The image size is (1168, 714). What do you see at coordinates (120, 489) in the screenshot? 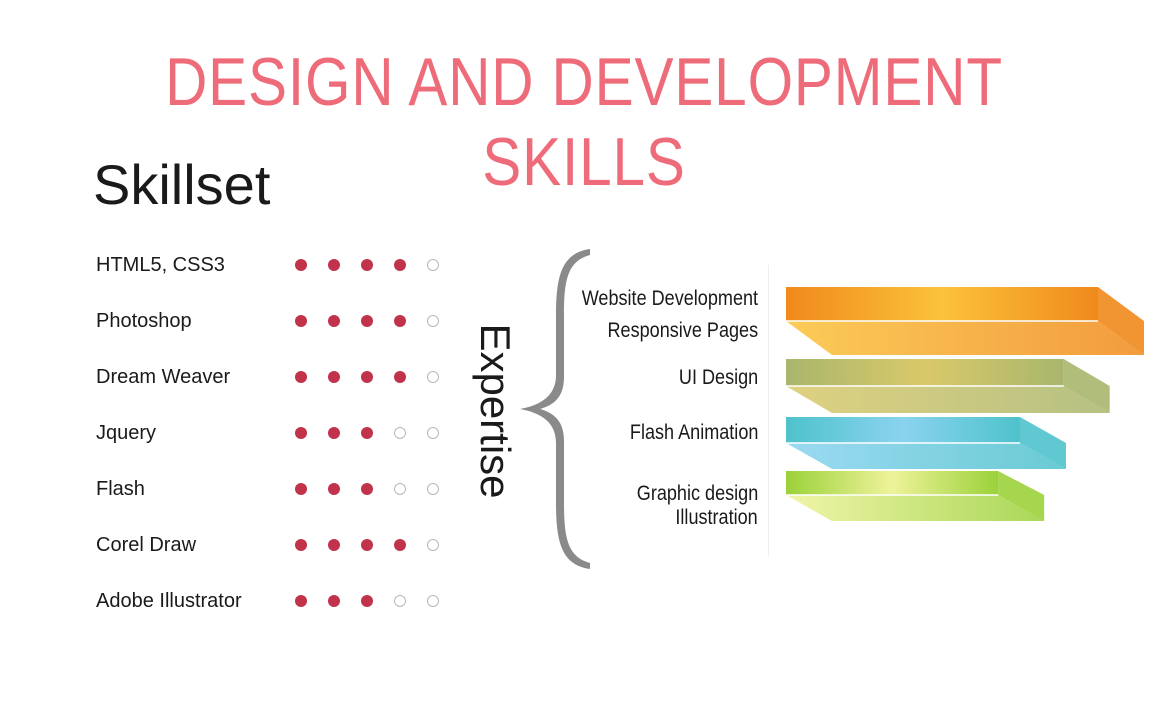
I see `skill-label: Flash` at bounding box center [120, 489].